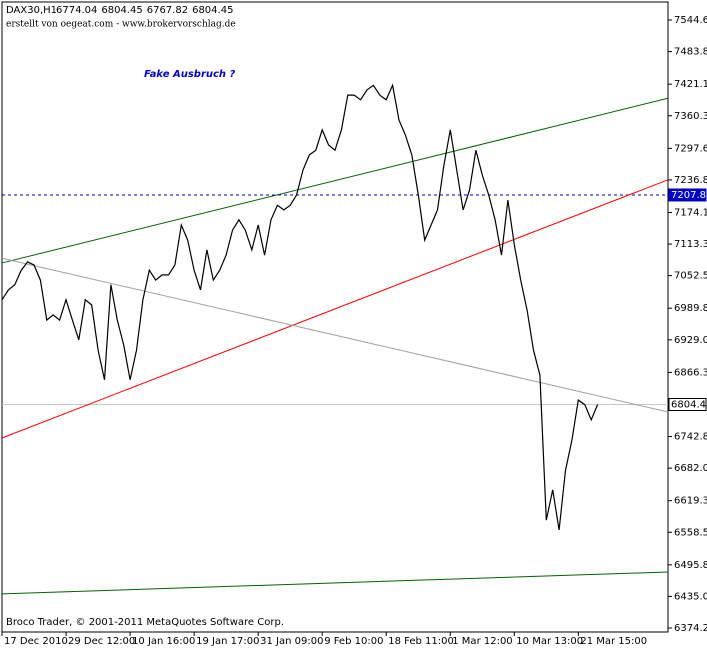  What do you see at coordinates (690, 308) in the screenshot?
I see `y-tick-label: 6989.80` at bounding box center [690, 308].